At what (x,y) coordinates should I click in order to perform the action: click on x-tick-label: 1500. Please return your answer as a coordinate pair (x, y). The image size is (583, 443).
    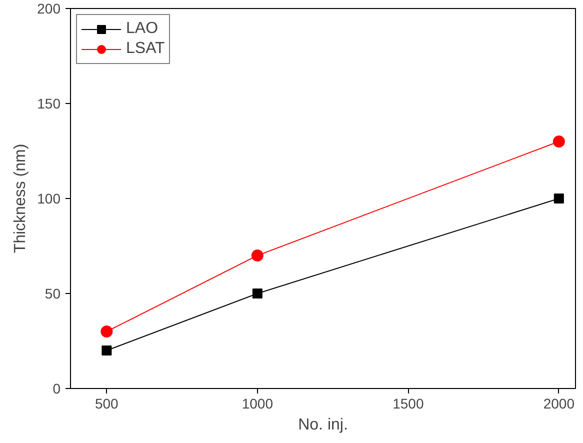
    Looking at the image, I should click on (408, 404).